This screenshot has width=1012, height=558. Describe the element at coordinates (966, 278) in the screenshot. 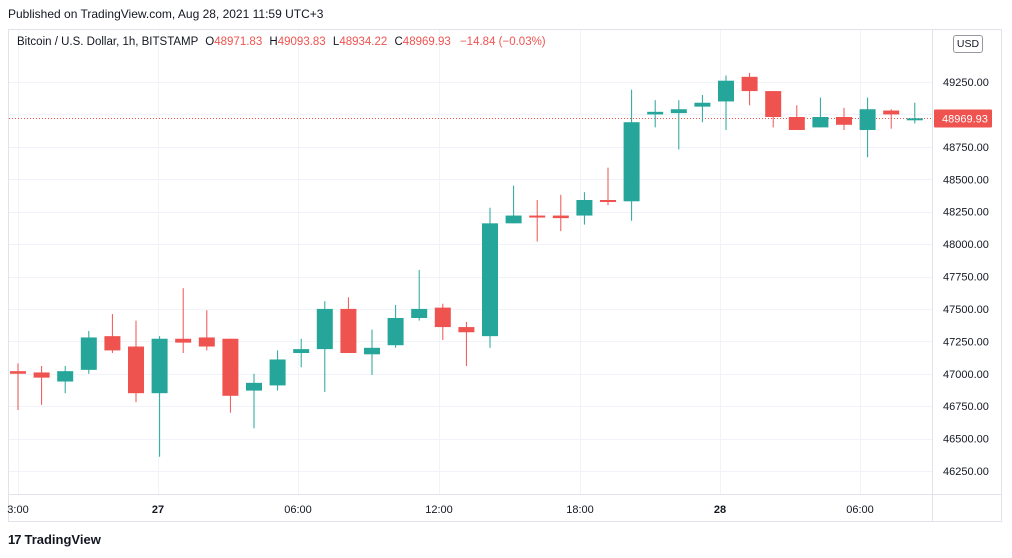

I see `y-tick-label: 47750.00` at that location.